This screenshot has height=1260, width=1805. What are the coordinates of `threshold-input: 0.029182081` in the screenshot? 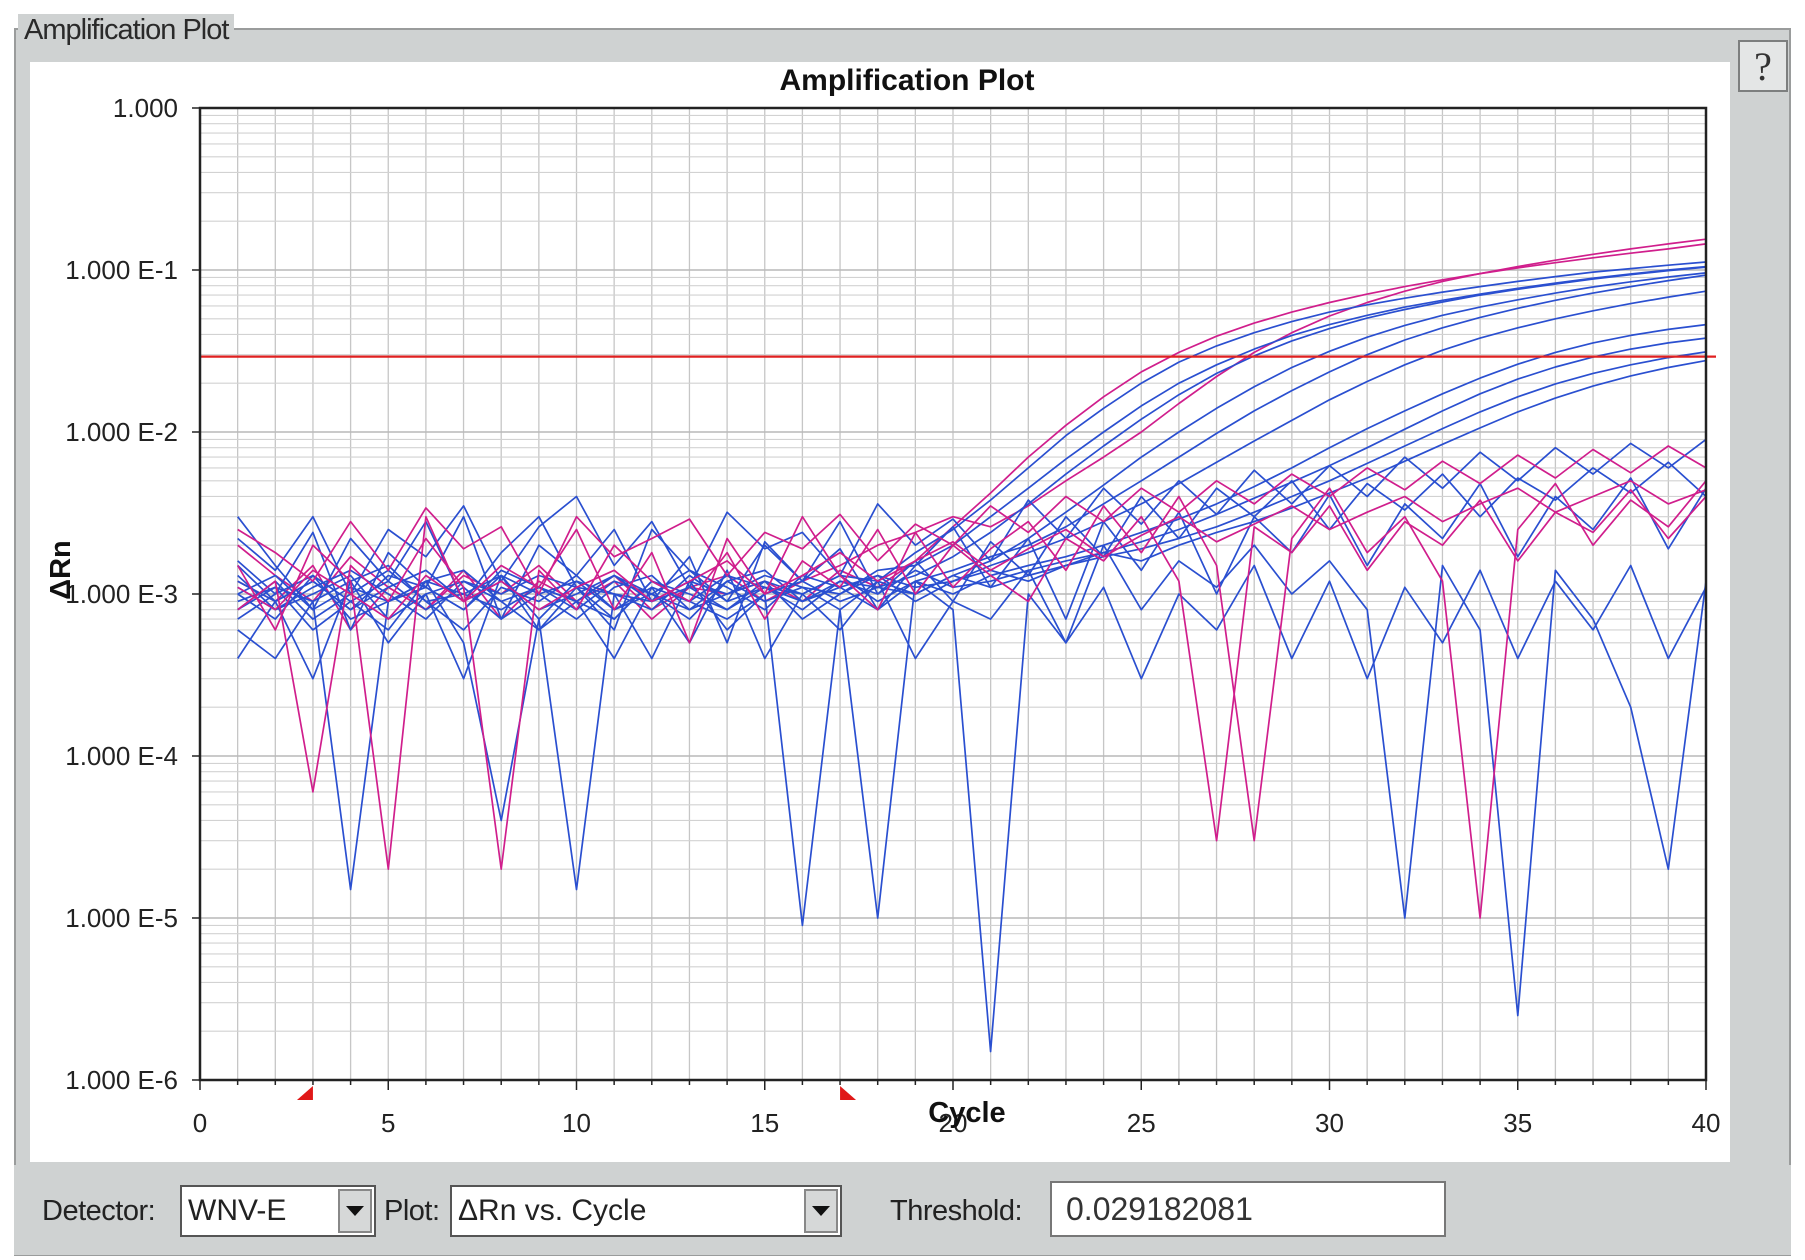 It's located at (1248, 1209).